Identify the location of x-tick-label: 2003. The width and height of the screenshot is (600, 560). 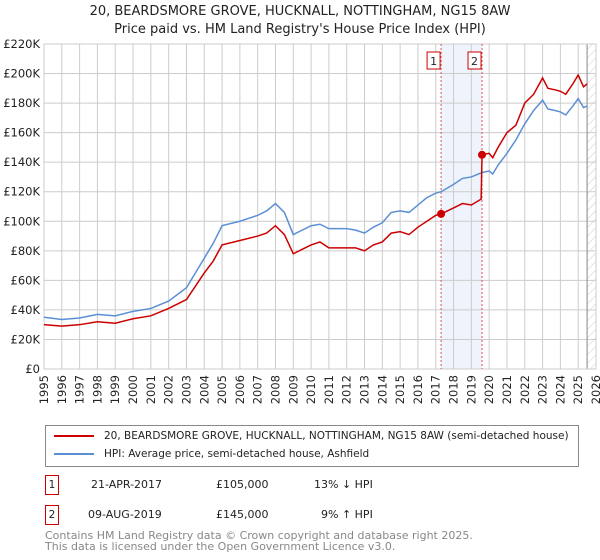
(186, 389).